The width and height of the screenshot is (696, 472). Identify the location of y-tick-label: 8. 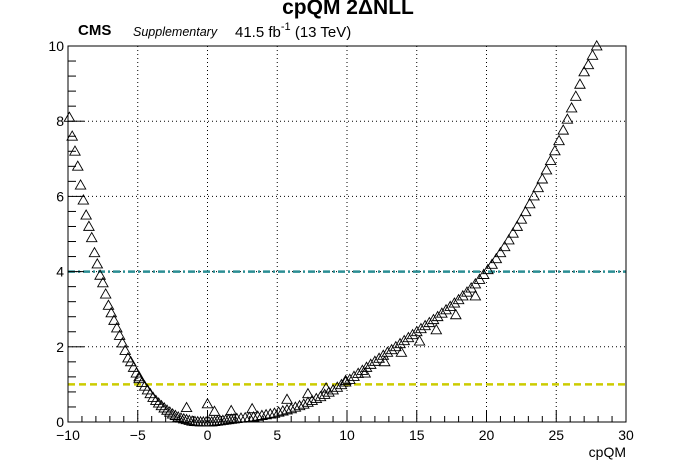
(60, 121).